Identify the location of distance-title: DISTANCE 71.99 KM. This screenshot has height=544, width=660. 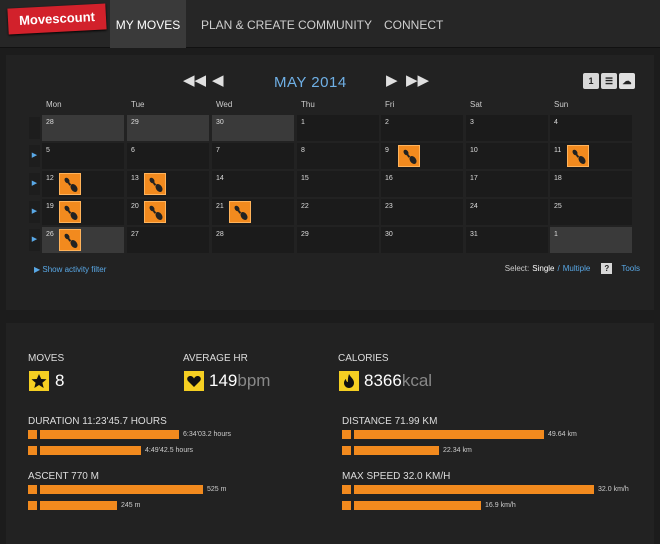
(390, 421).